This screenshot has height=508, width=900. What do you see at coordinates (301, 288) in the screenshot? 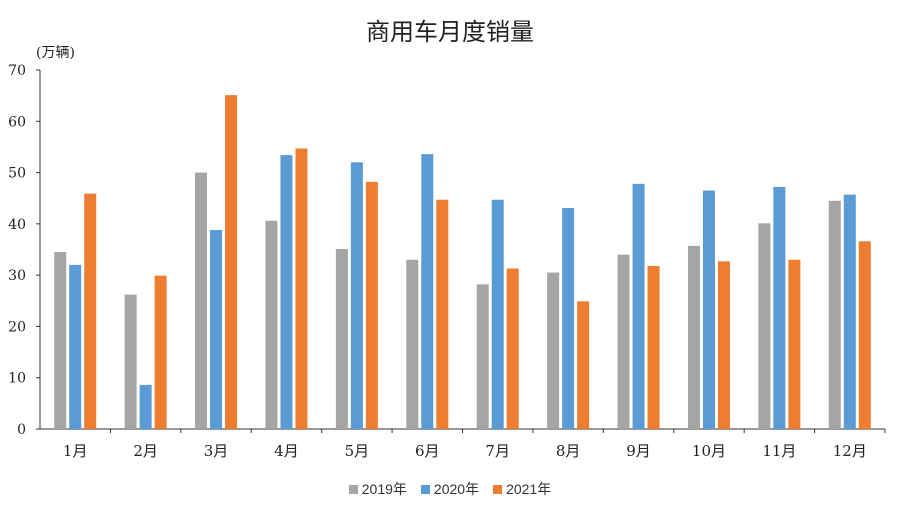
I see `bar-2021年-4月` at bounding box center [301, 288].